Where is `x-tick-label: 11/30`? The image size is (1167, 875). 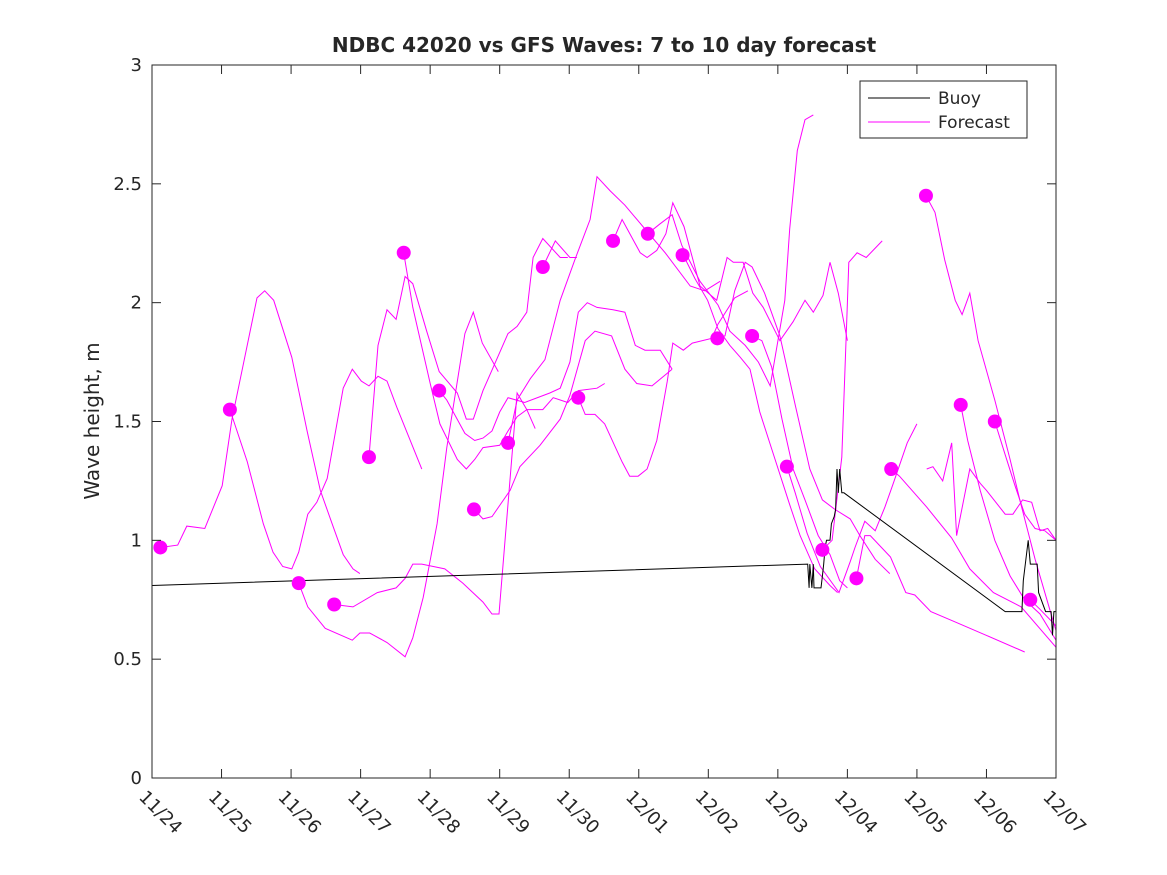
x-tick-label: 11/30 is located at coordinates (578, 813).